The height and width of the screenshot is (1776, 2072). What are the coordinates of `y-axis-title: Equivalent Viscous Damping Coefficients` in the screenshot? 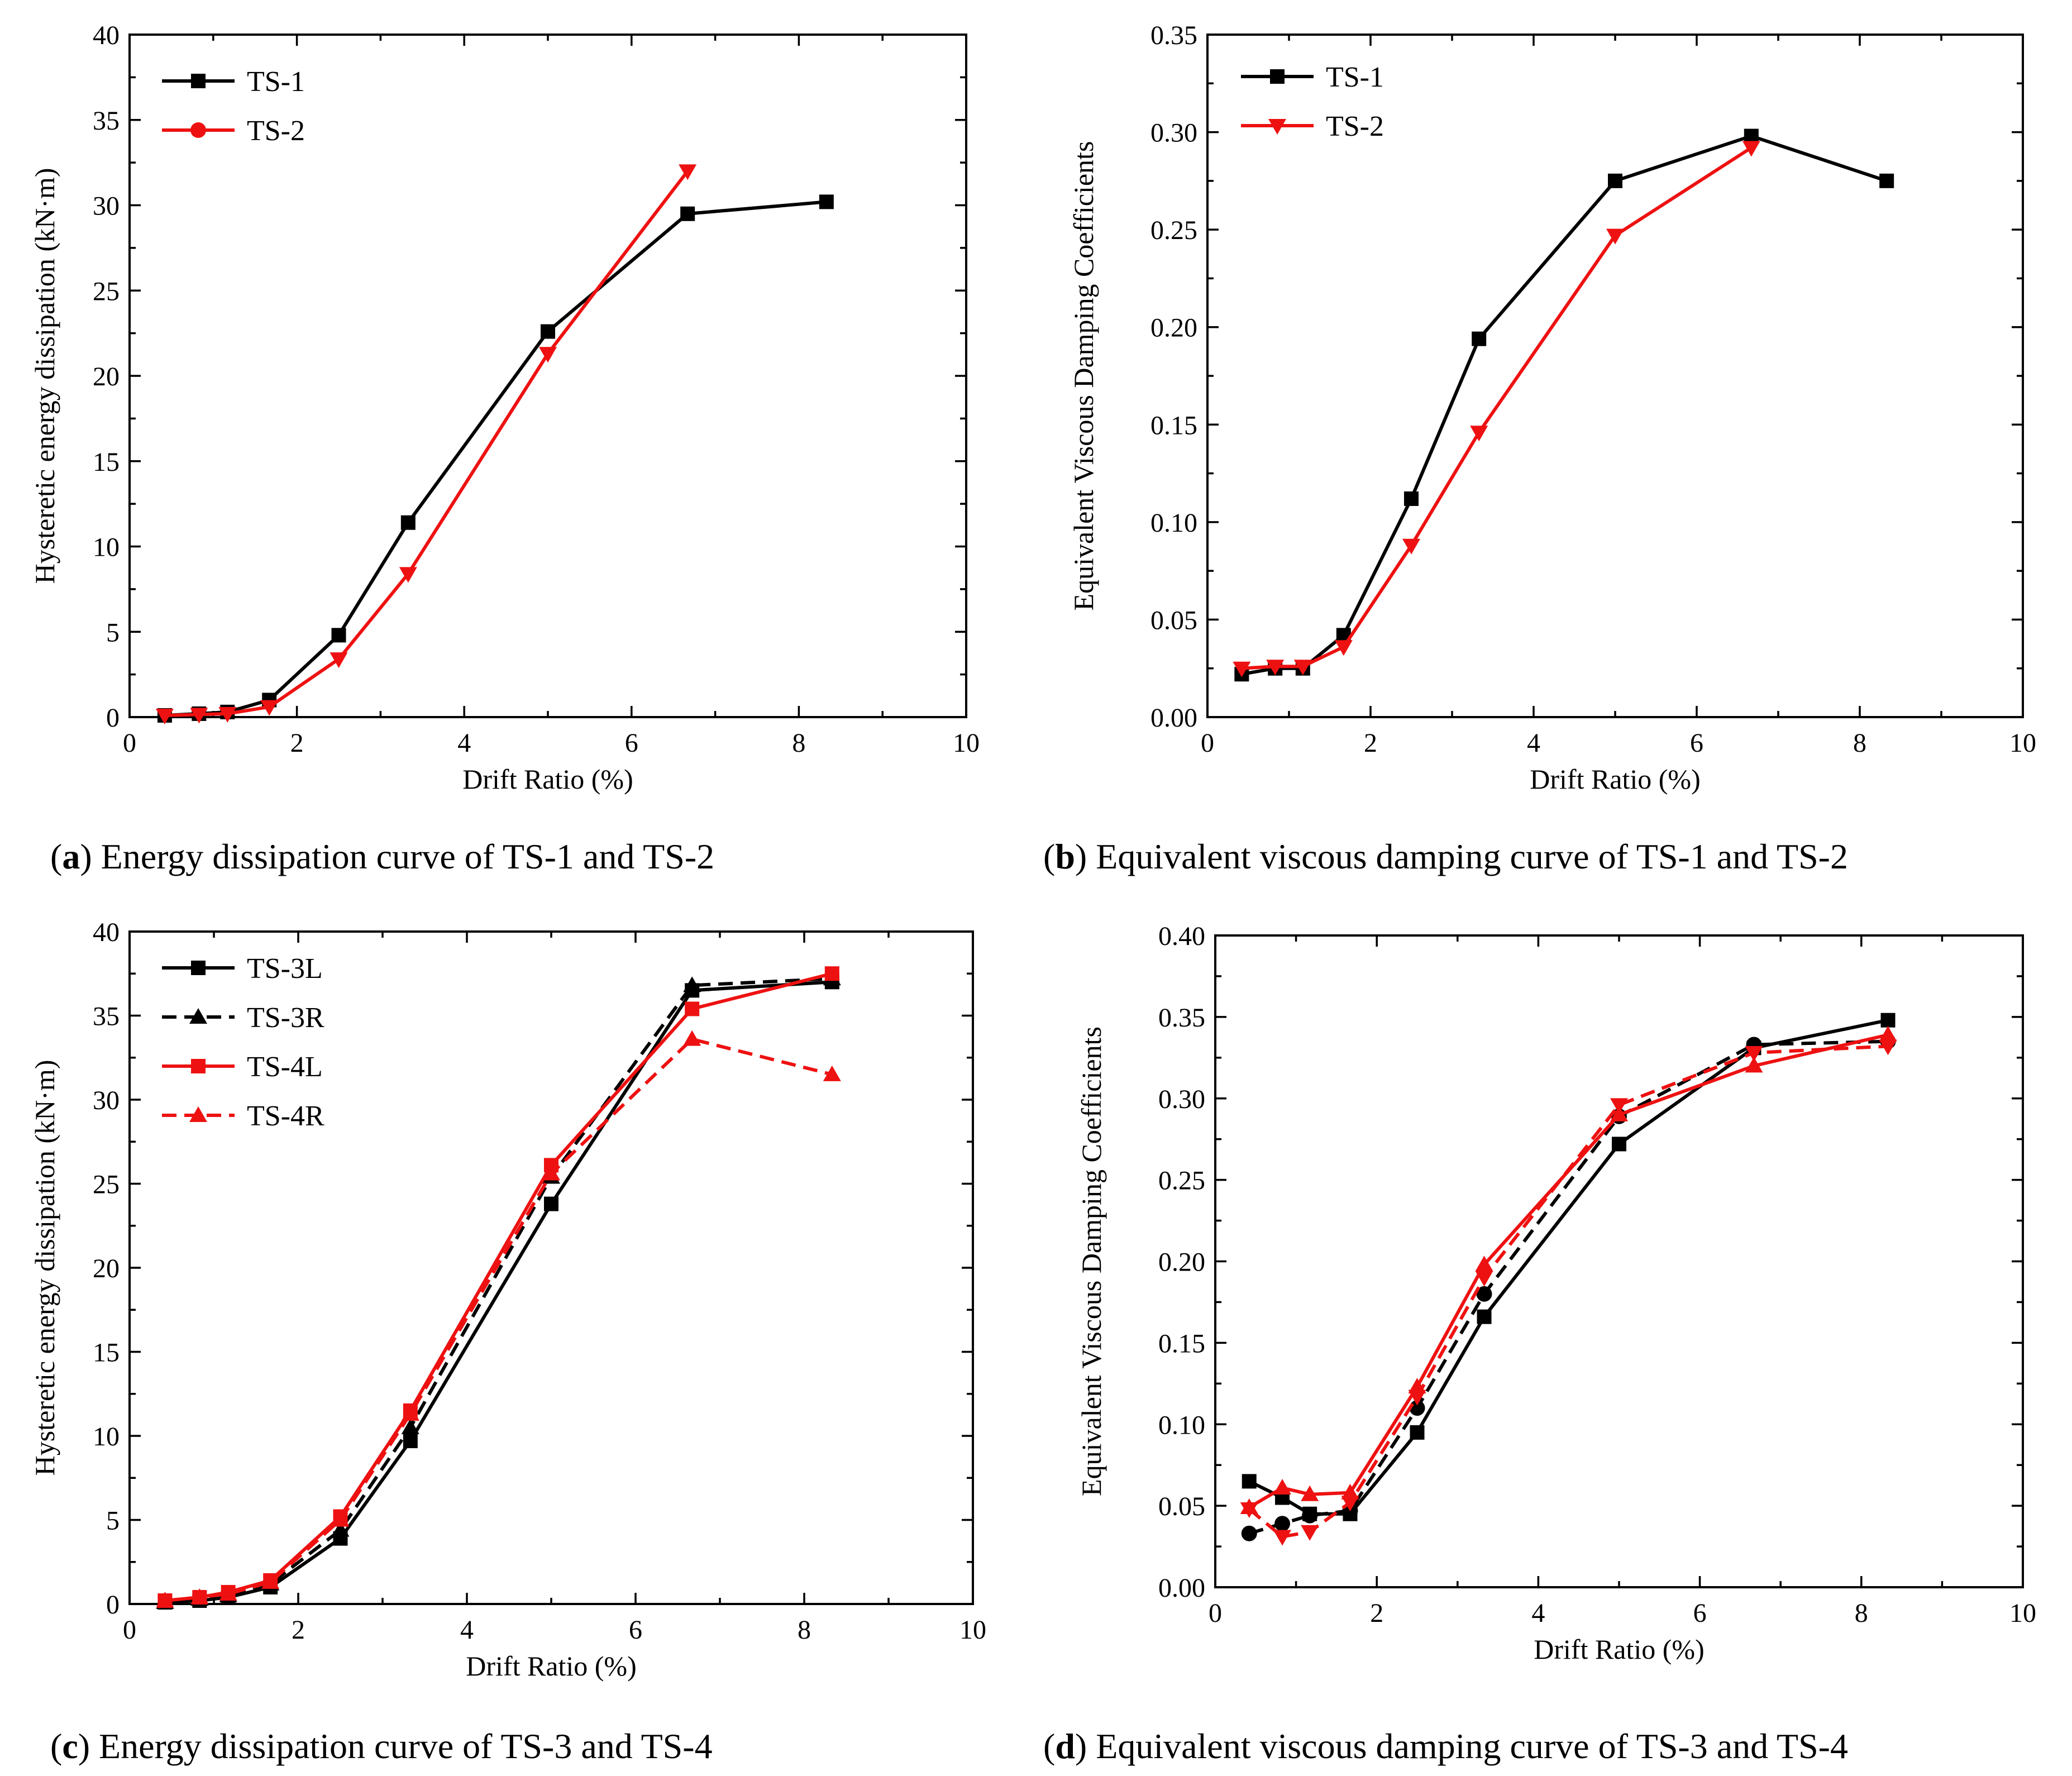 It's located at (1083, 376).